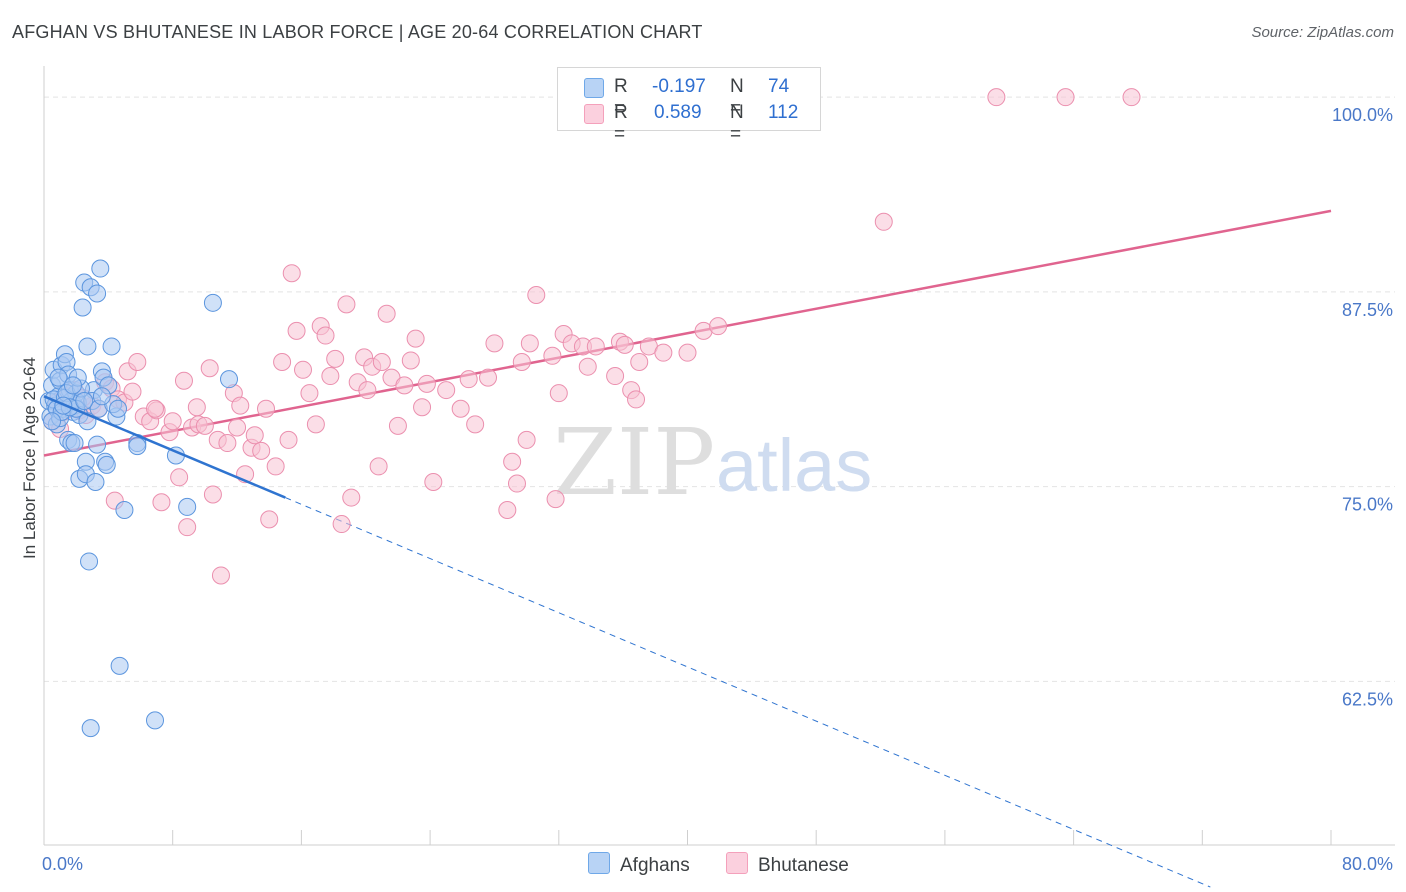 The height and width of the screenshot is (892, 1406). What do you see at coordinates (679, 86) in the screenshot?
I see `r-value: -0.197` at bounding box center [679, 86].